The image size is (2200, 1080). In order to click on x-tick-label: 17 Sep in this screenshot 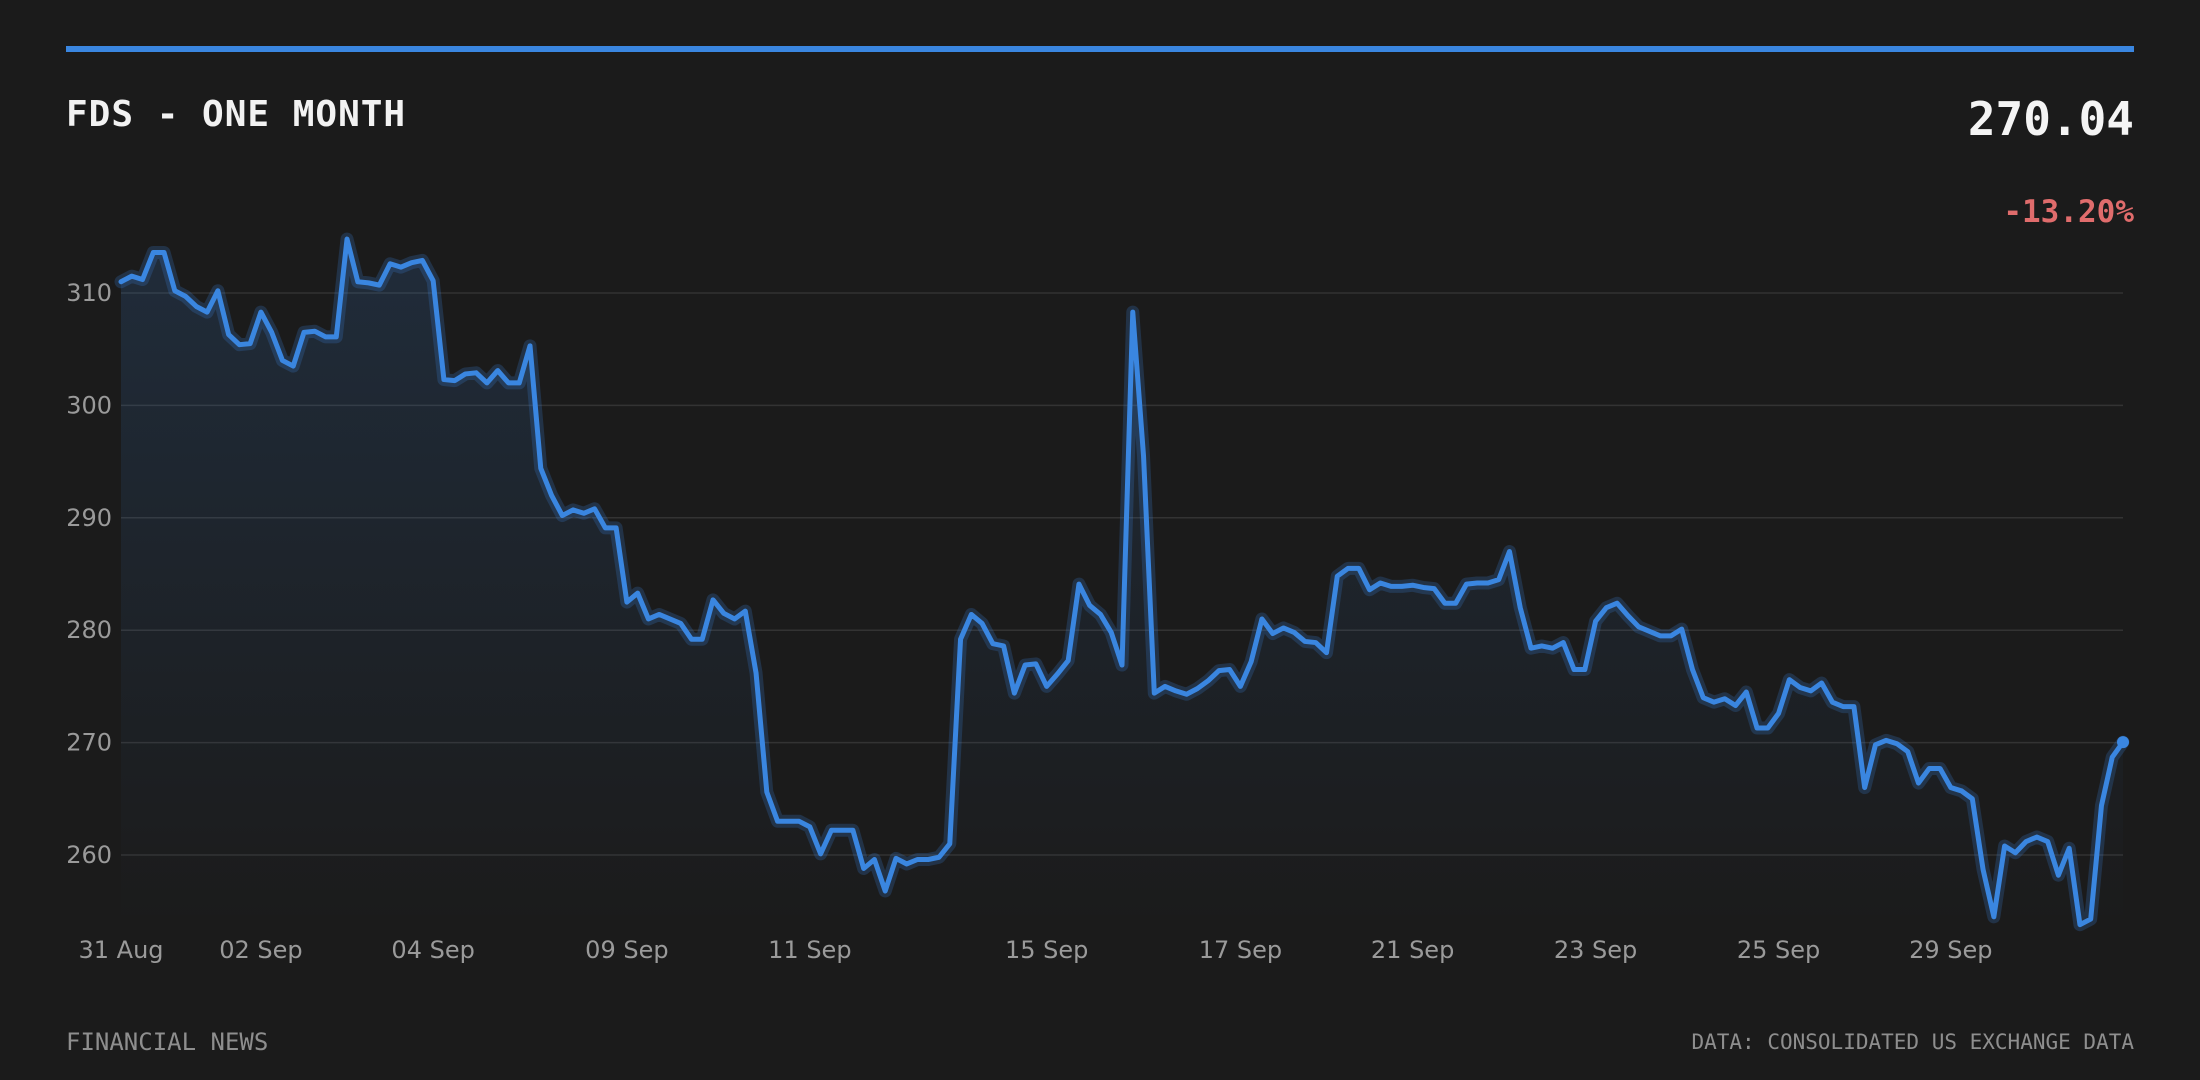, I will do `click(1240, 950)`.